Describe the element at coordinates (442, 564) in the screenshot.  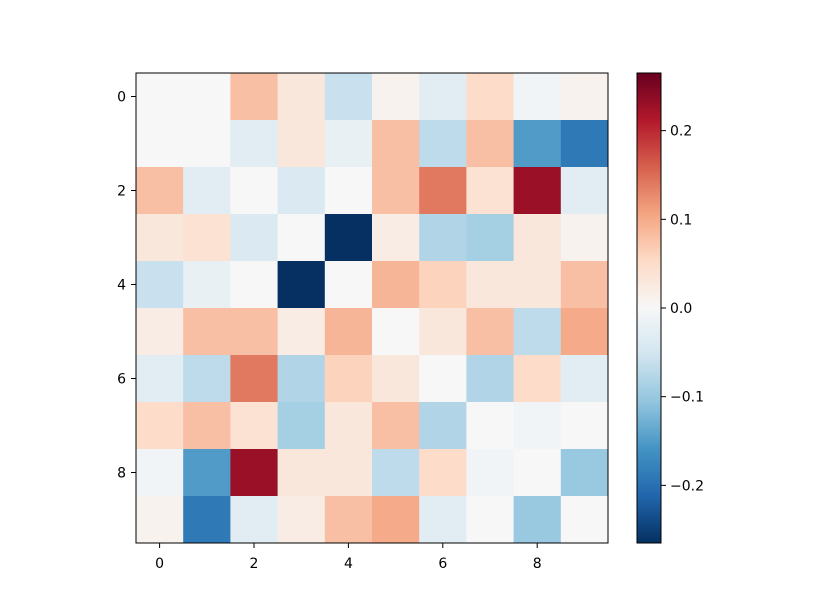
I see `x-tick-label: 6` at that location.